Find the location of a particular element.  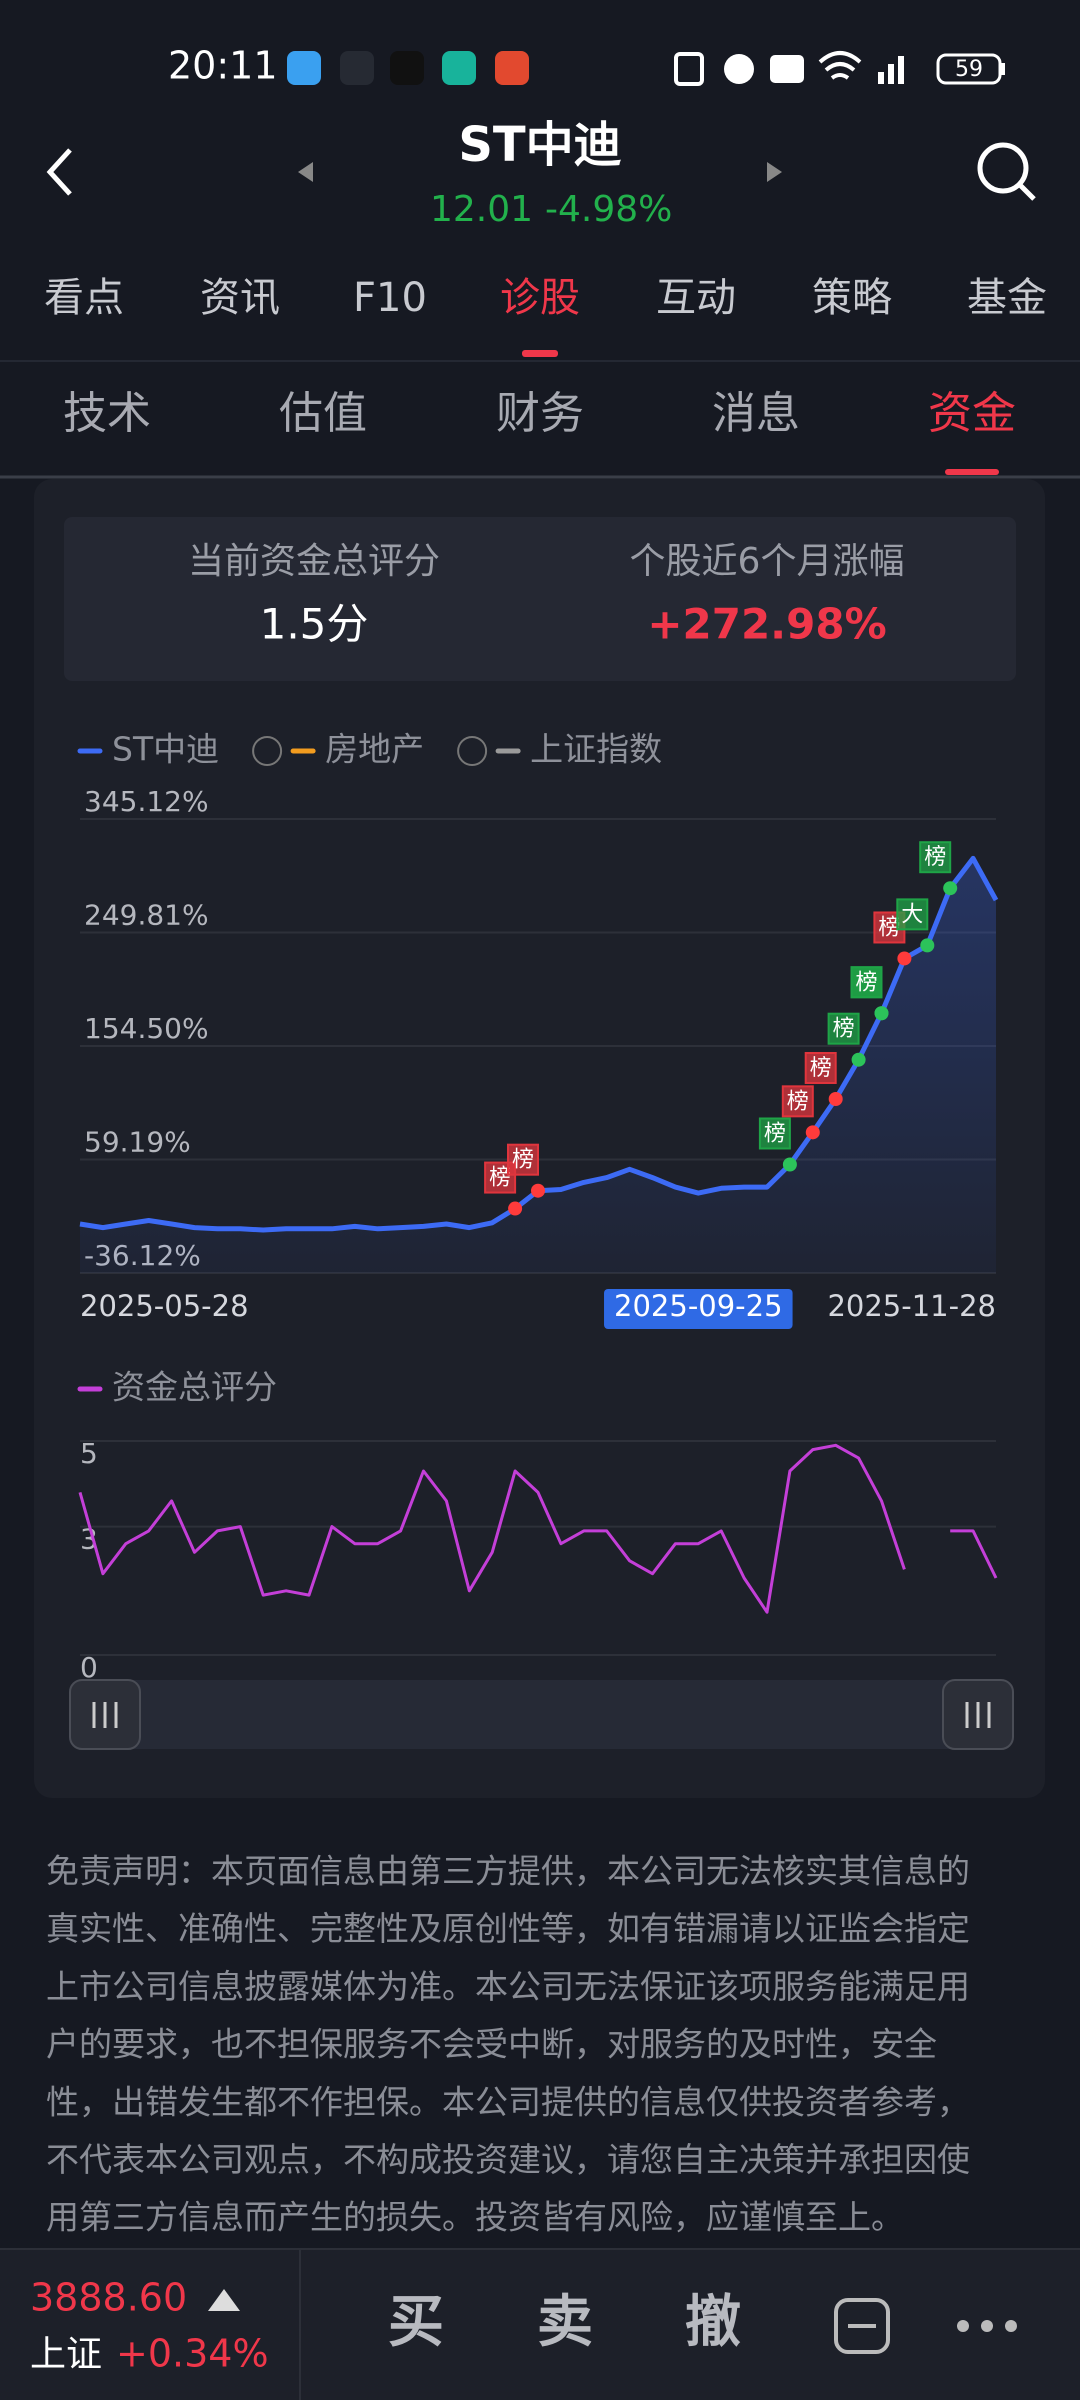

legend-label: ST中迪 is located at coordinates (165, 749).